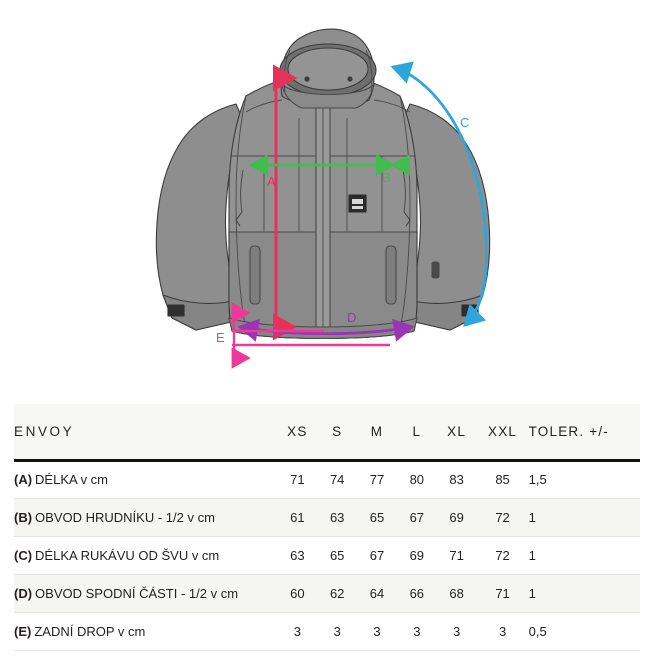 The height and width of the screenshot is (661, 646). Describe the element at coordinates (337, 555) in the screenshot. I see `cell-c-s: 65` at that location.